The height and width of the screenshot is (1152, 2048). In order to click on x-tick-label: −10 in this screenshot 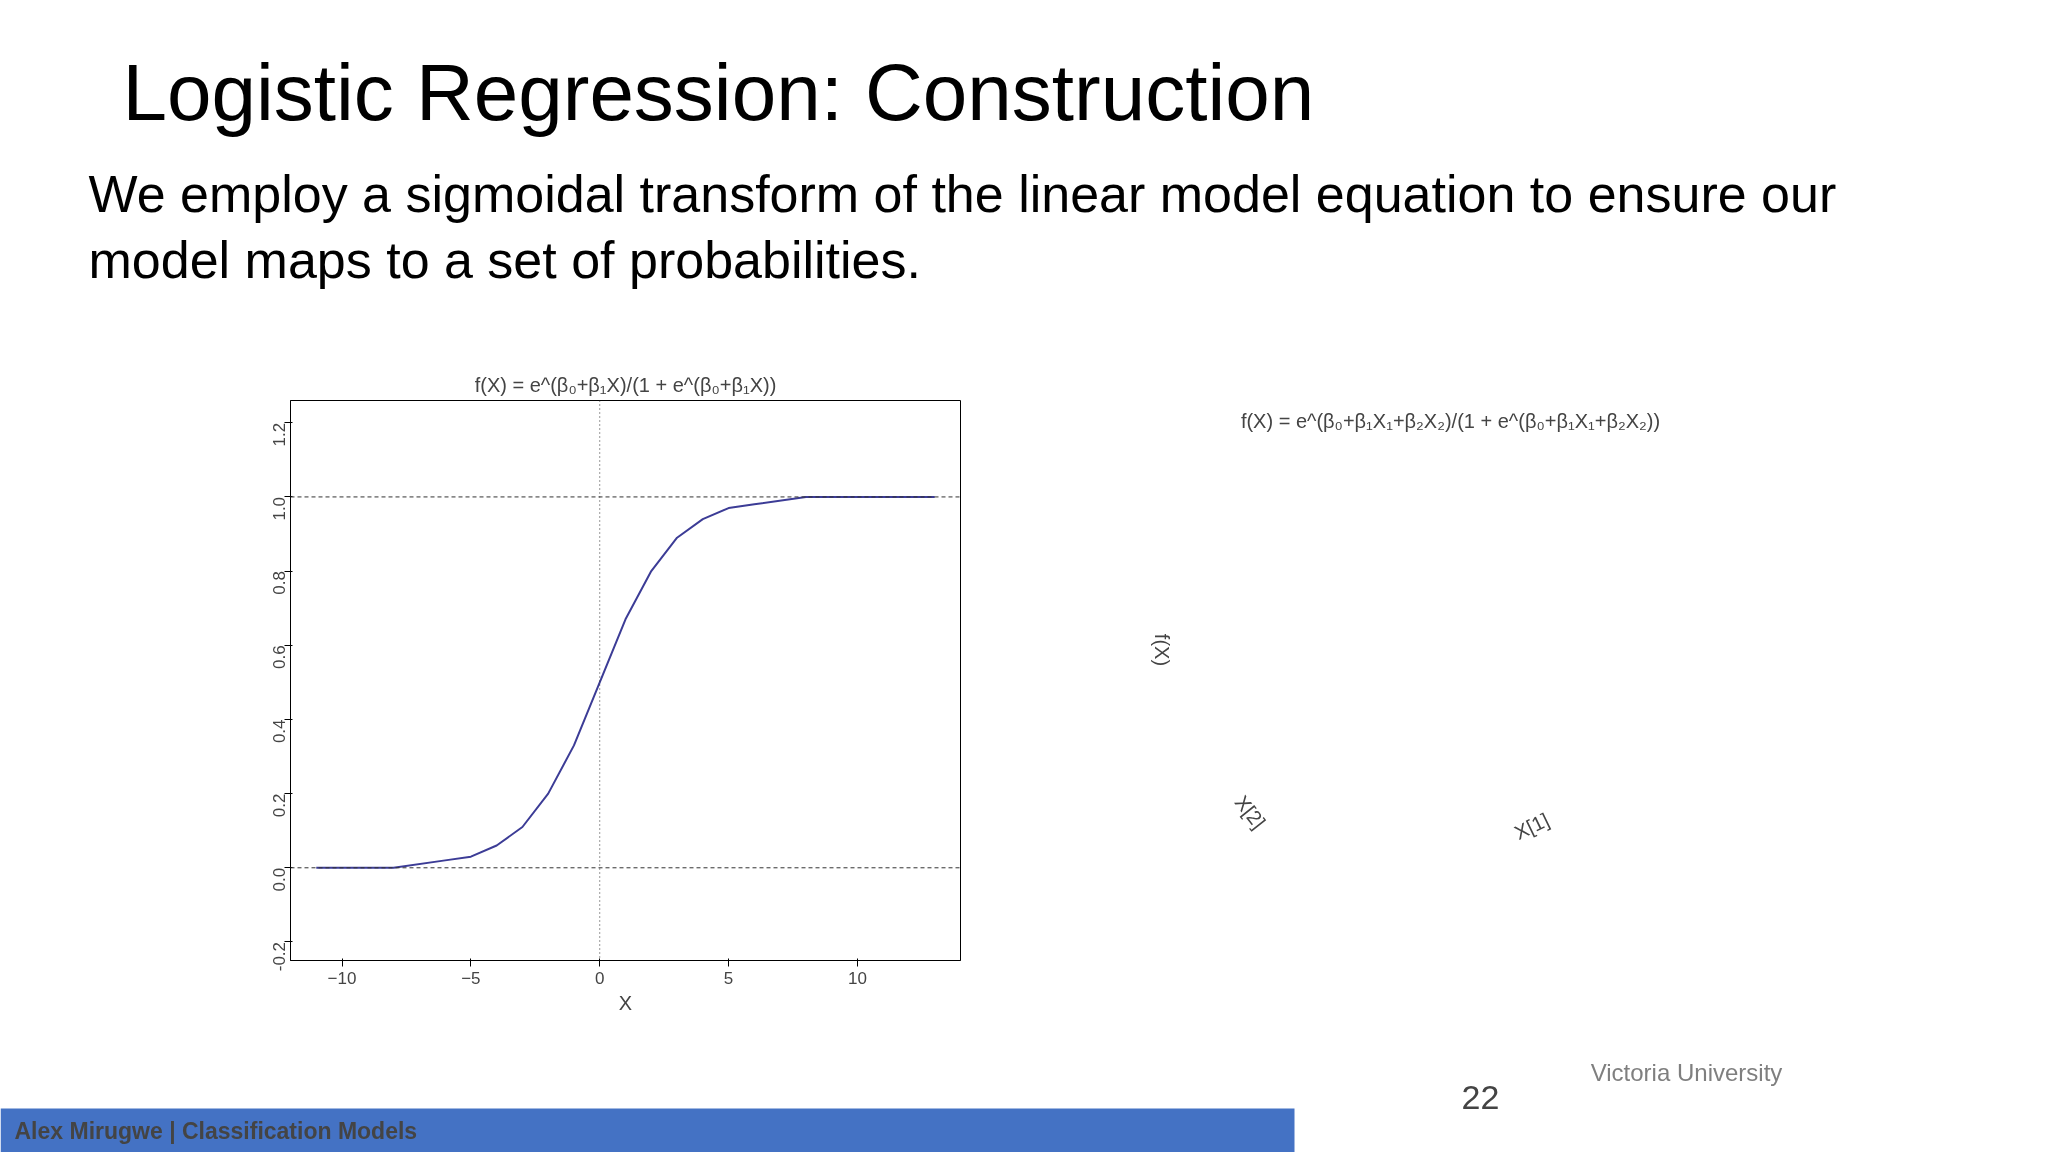, I will do `click(342, 978)`.